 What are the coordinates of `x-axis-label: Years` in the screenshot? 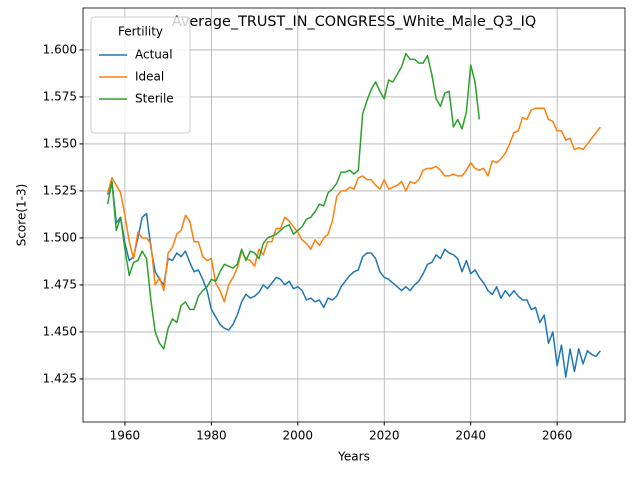 It's located at (353, 457).